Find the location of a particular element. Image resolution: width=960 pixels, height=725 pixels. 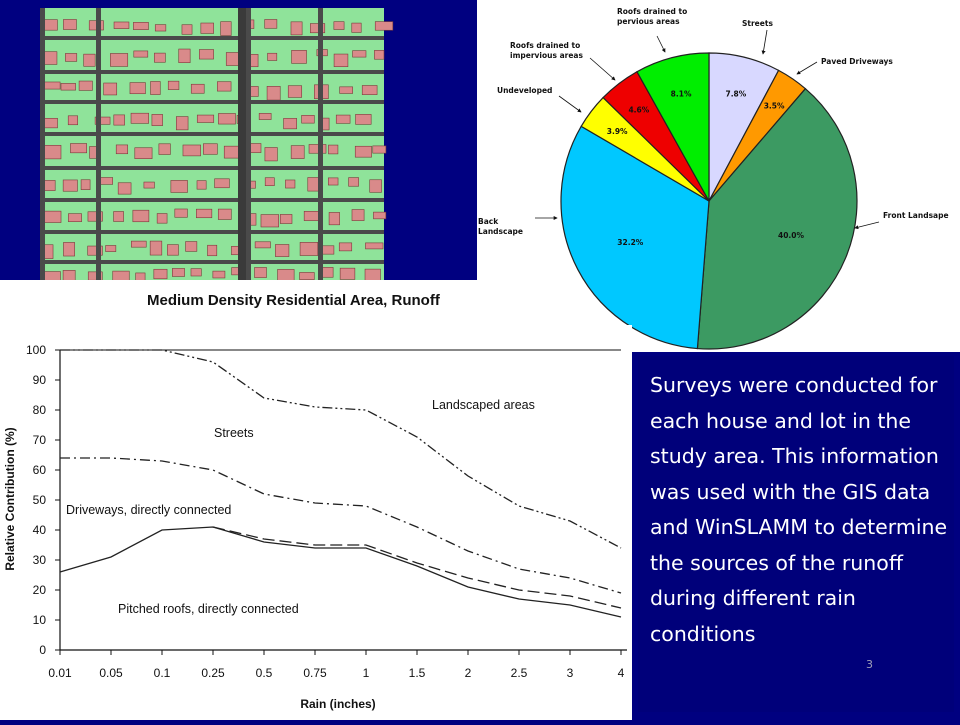

y-tick-label: 0 is located at coordinates (42, 650).